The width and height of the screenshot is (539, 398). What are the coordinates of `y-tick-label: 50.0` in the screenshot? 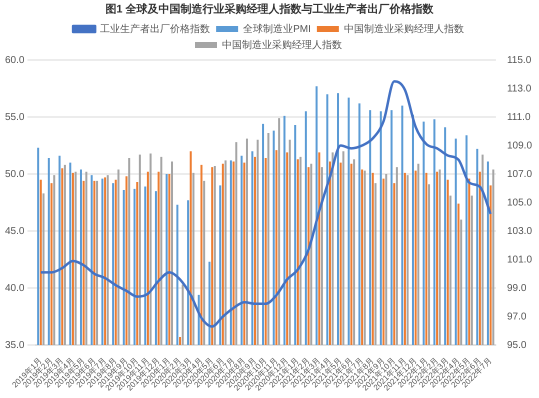 It's located at (14, 174).